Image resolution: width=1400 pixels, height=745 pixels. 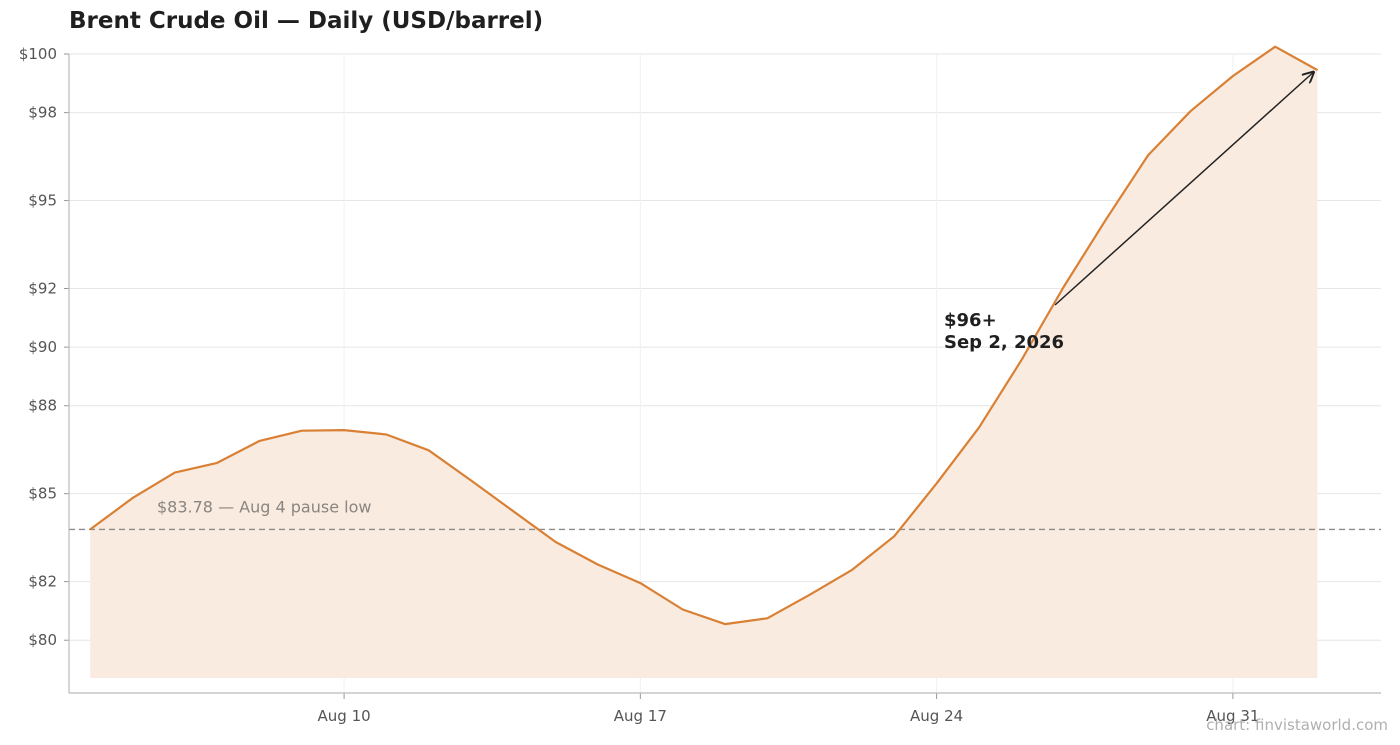 I want to click on x-tick-label: Aug 10, so click(x=344, y=716).